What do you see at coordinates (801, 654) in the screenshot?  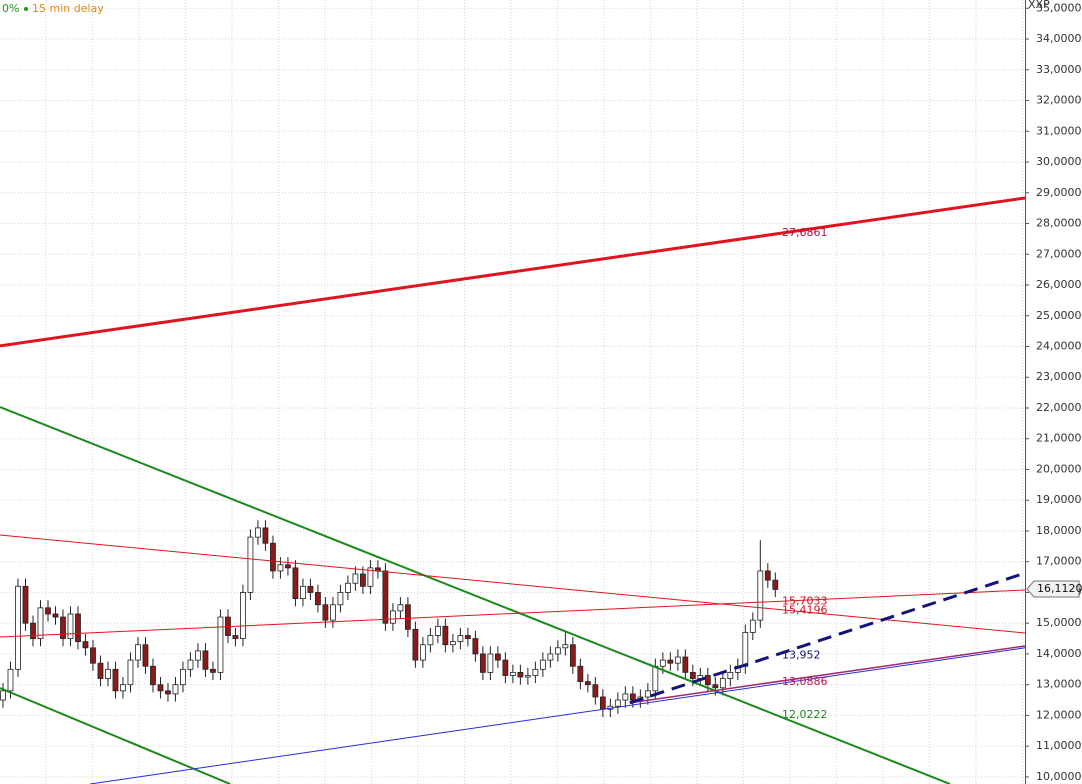 I see `line-value-label: 13,952` at bounding box center [801, 654].